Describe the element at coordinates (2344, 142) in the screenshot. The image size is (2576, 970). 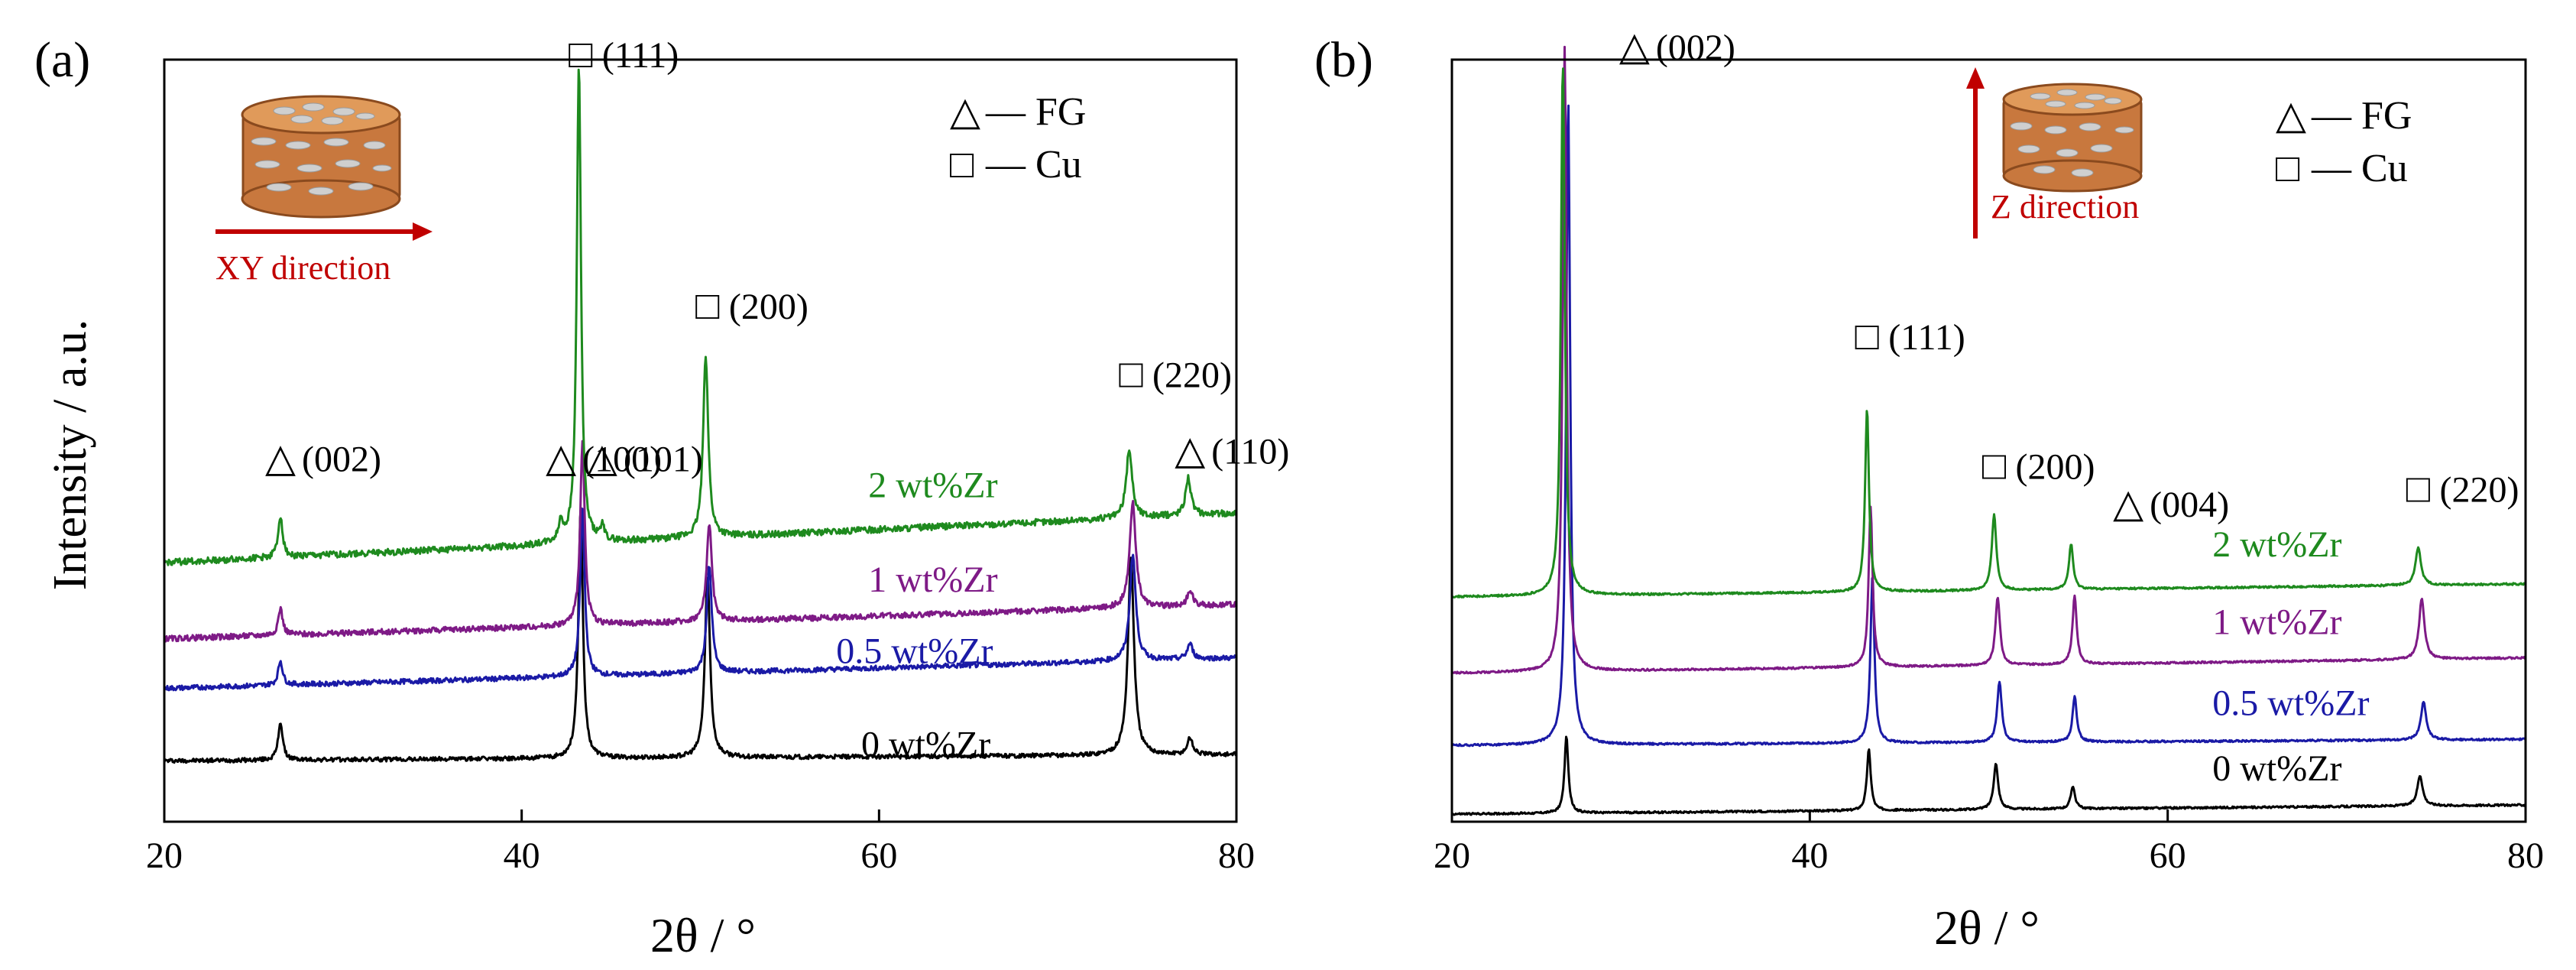
I see `legend-b: △ — FG □ — Cu` at that location.